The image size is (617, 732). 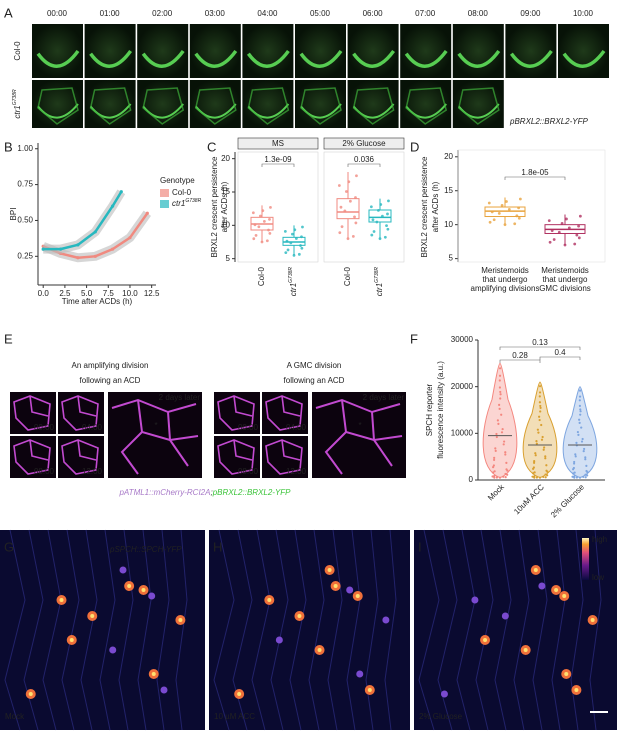 What do you see at coordinates (347, 276) in the screenshot?
I see `x-tick-label: Col-0` at bounding box center [347, 276].